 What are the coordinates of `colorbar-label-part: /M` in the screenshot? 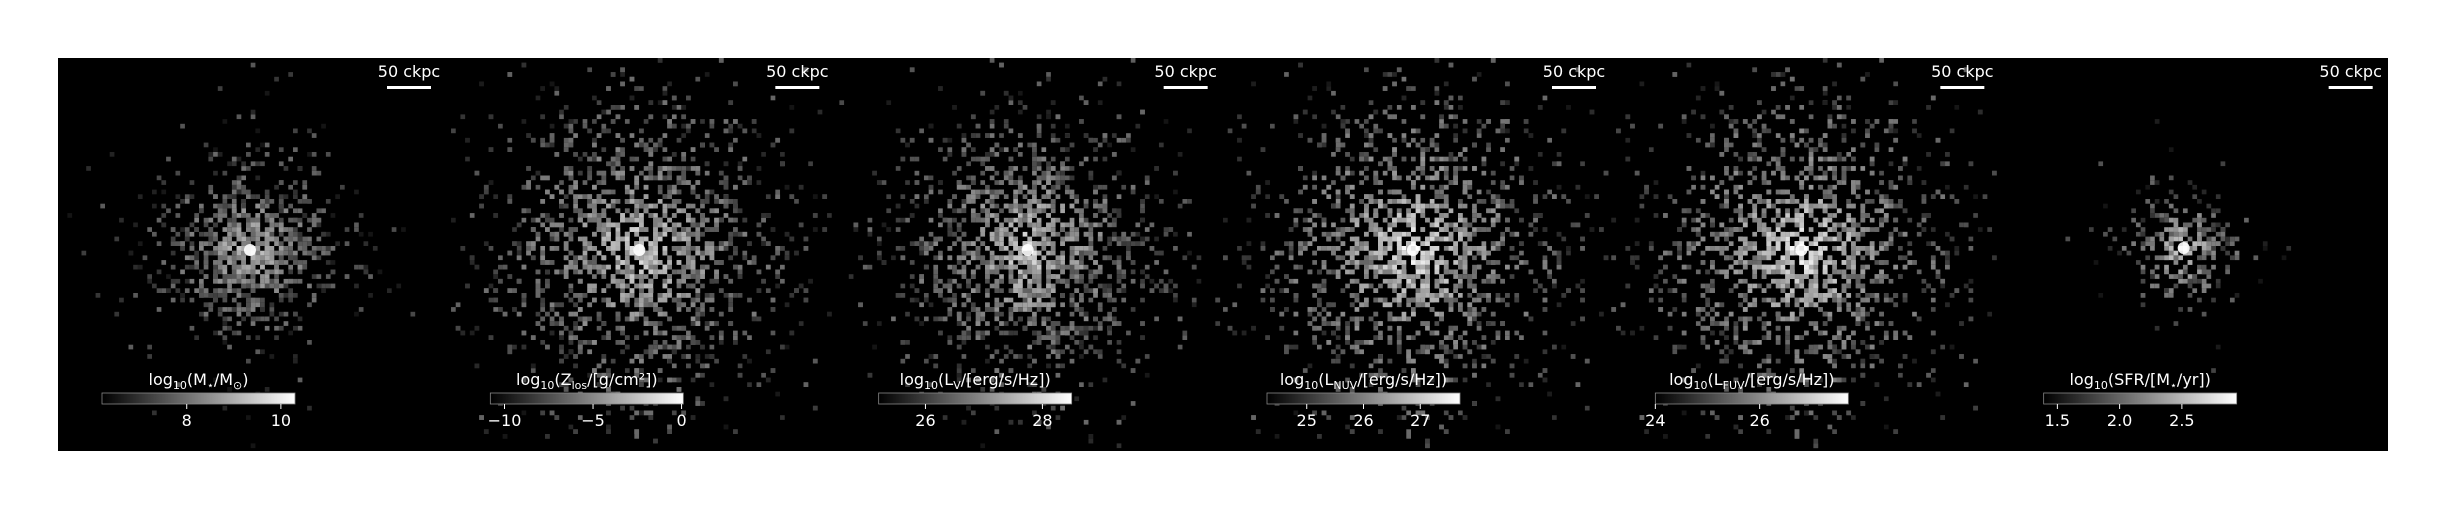 It's located at (223, 379).